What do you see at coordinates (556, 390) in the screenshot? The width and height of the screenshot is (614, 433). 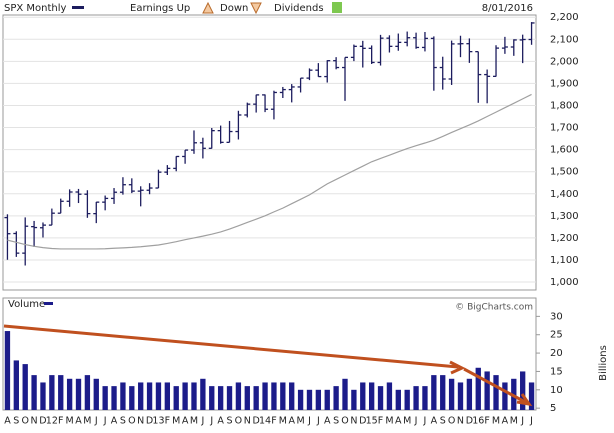 I see `volume-tick-label: 10` at bounding box center [556, 390].